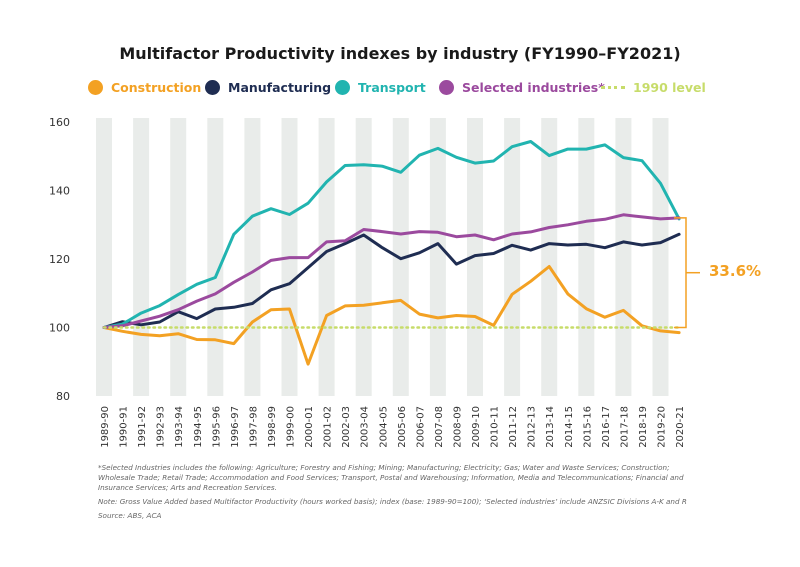 The image size is (800, 567). Describe the element at coordinates (59, 191) in the screenshot. I see `y-tick-label: 140` at that location.